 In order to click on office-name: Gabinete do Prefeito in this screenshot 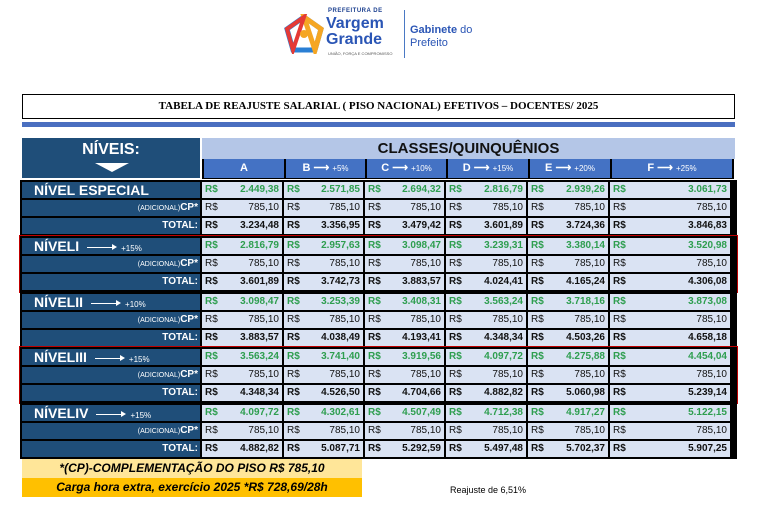, I will do `click(441, 37)`.